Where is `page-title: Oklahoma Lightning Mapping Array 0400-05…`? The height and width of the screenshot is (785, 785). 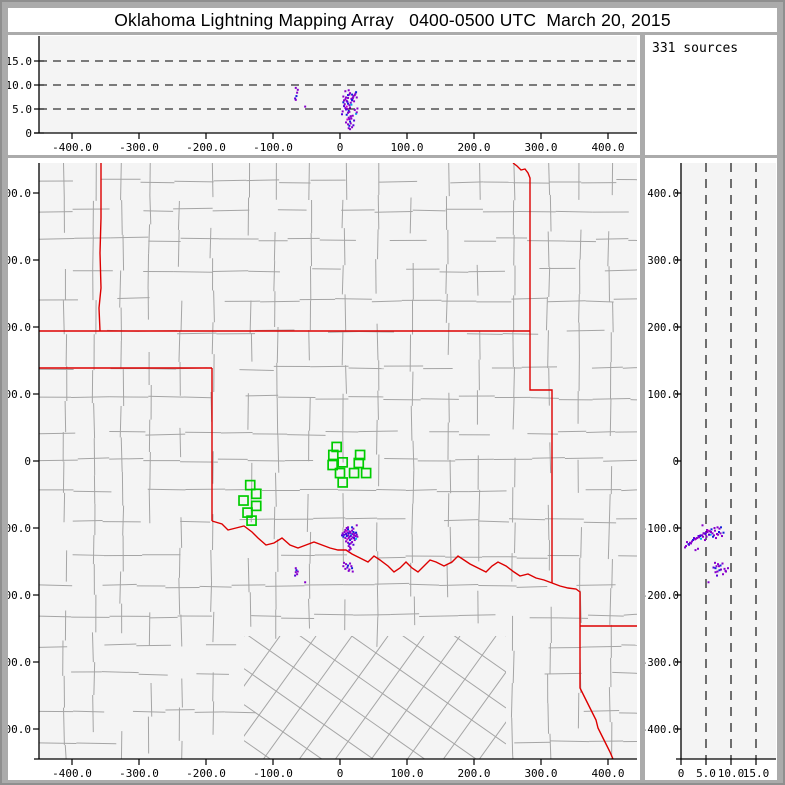 page-title: Oklahoma Lightning Mapping Array 0400-05… is located at coordinates (392, 19).